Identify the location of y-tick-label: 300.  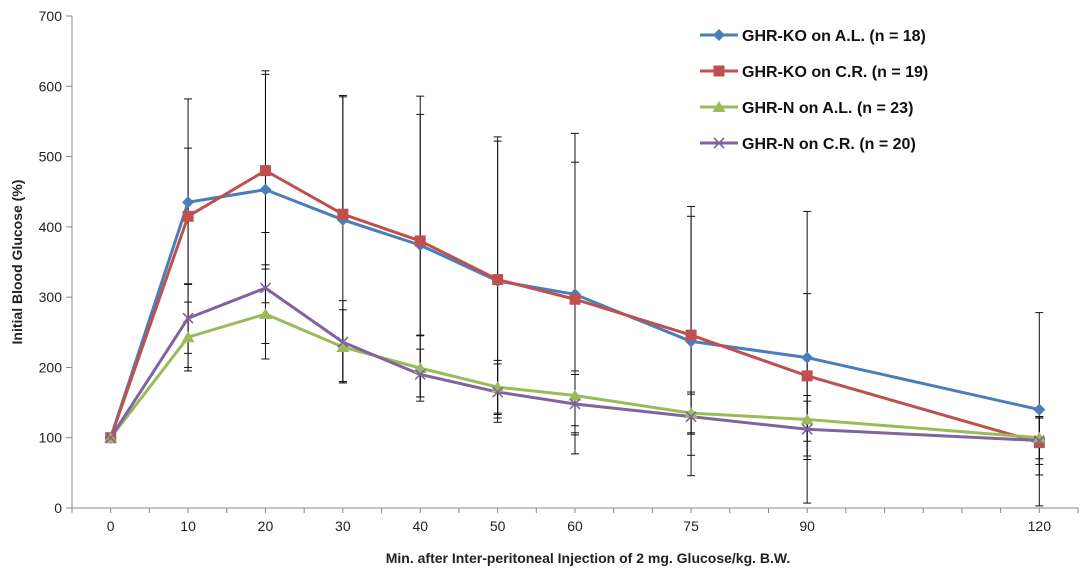
(51, 297).